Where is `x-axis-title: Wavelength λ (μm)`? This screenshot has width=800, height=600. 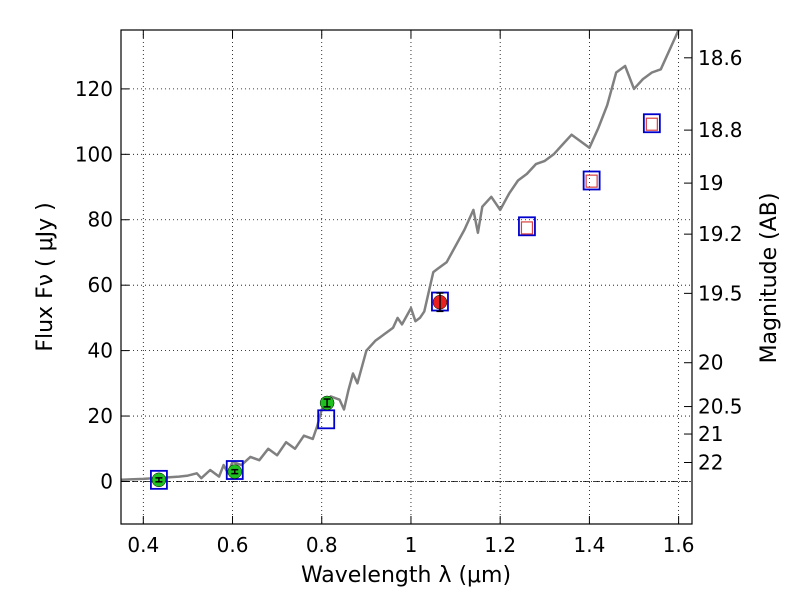
x-axis-title: Wavelength λ (μm) is located at coordinates (406, 575).